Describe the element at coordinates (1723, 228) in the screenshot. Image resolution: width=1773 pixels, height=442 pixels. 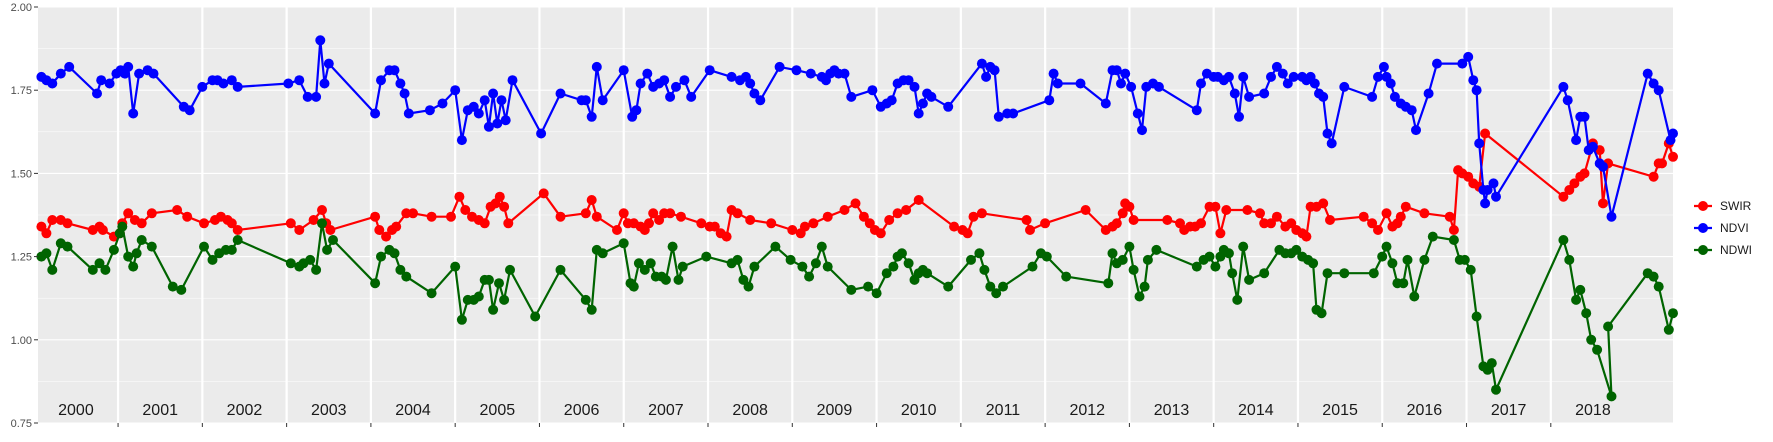
I see `legend: SWIR NDVI NDWI` at that location.